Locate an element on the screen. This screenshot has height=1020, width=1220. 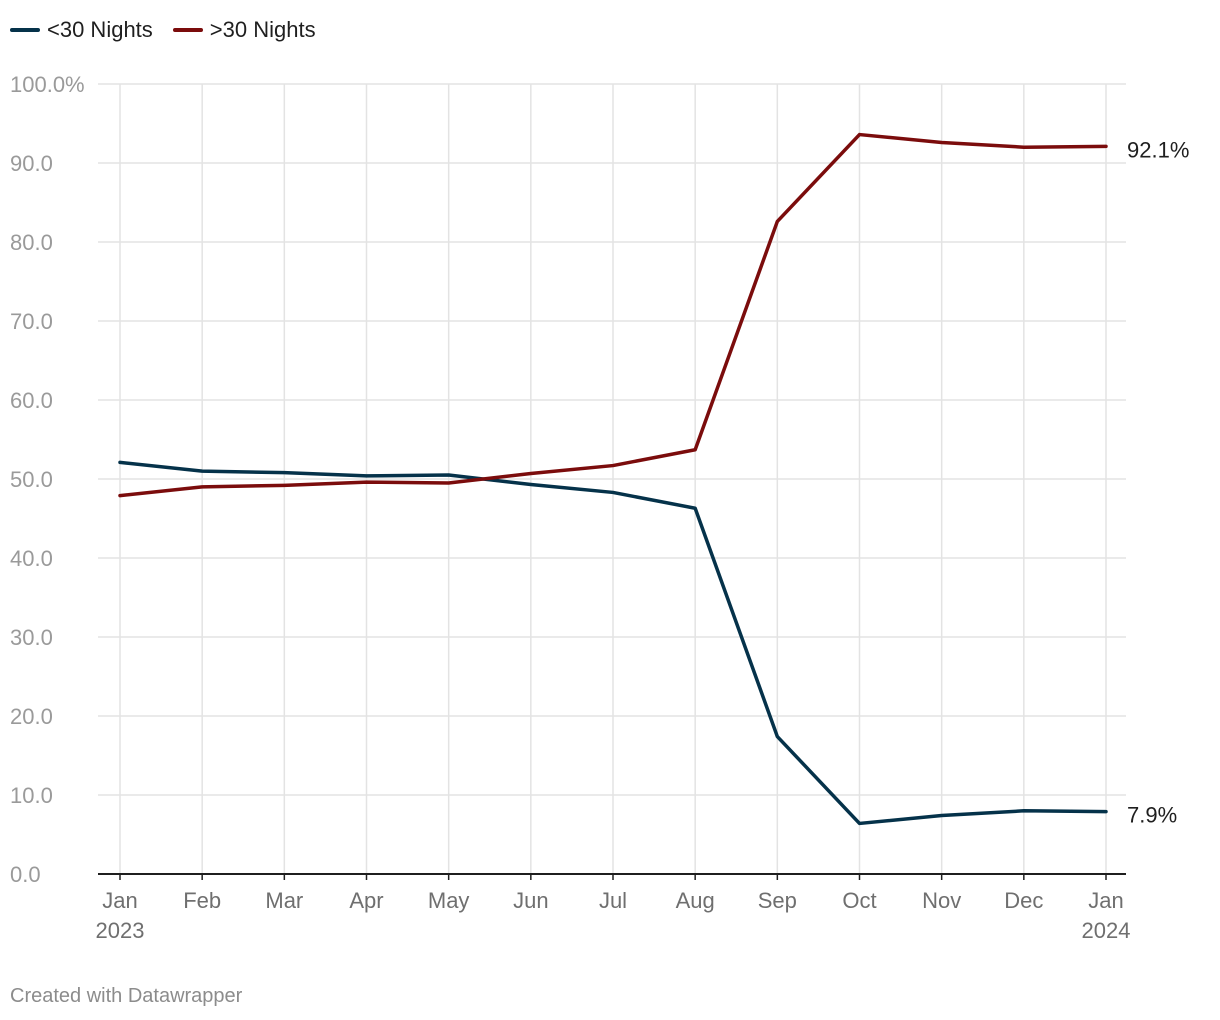
y-tick-label: 30.0 is located at coordinates (31, 637).